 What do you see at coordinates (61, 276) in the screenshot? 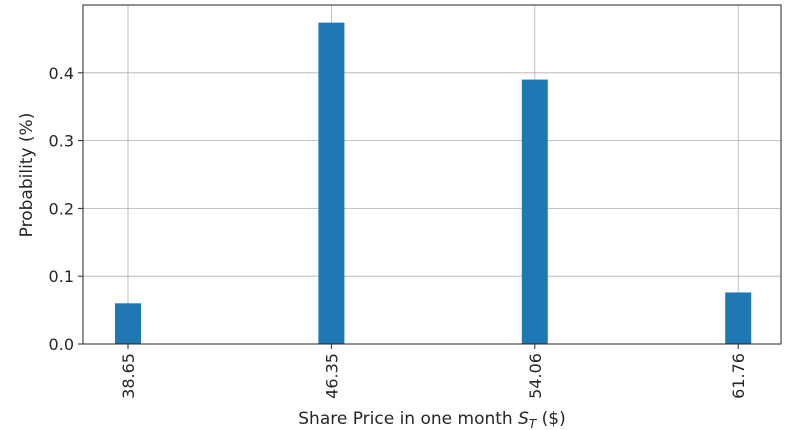
I see `y-tick-label: 0.1` at bounding box center [61, 276].